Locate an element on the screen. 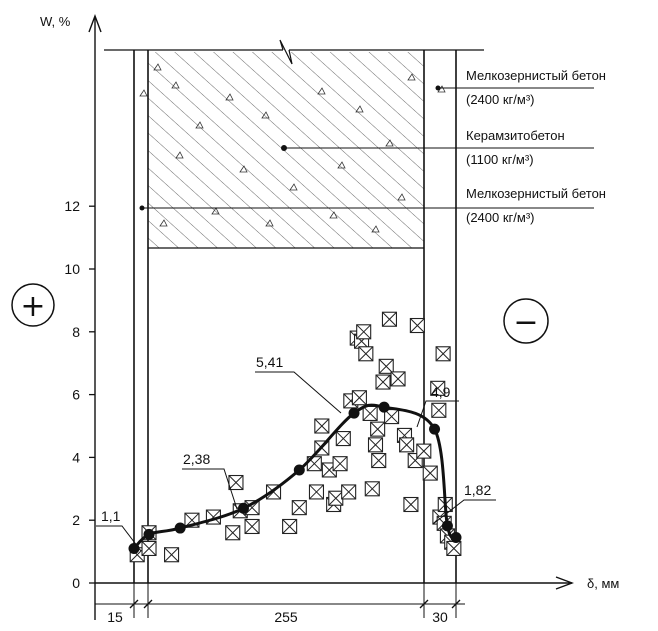  break-mark is located at coordinates (286, 52).